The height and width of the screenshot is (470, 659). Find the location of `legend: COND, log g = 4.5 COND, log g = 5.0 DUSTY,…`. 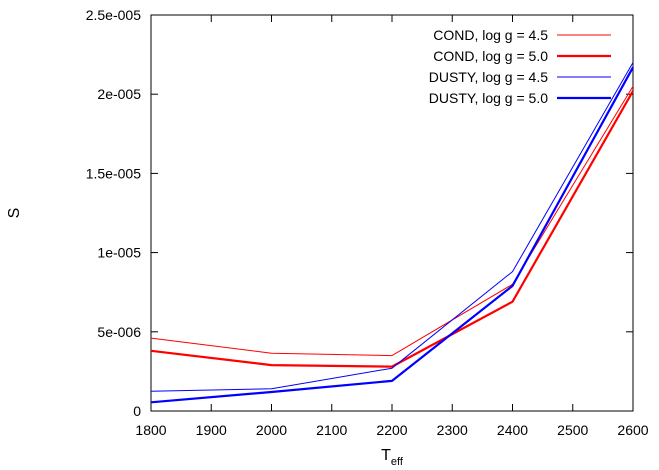

legend: COND, log g = 4.5 COND, log g = 5.0 DUSTY,… is located at coordinates (520, 66).